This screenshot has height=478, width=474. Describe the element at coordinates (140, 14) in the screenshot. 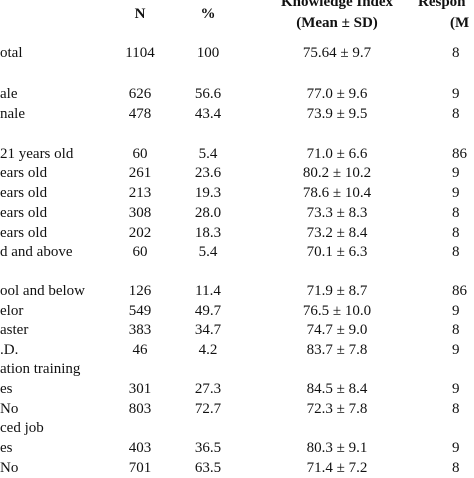

I see `header-n: N` at that location.